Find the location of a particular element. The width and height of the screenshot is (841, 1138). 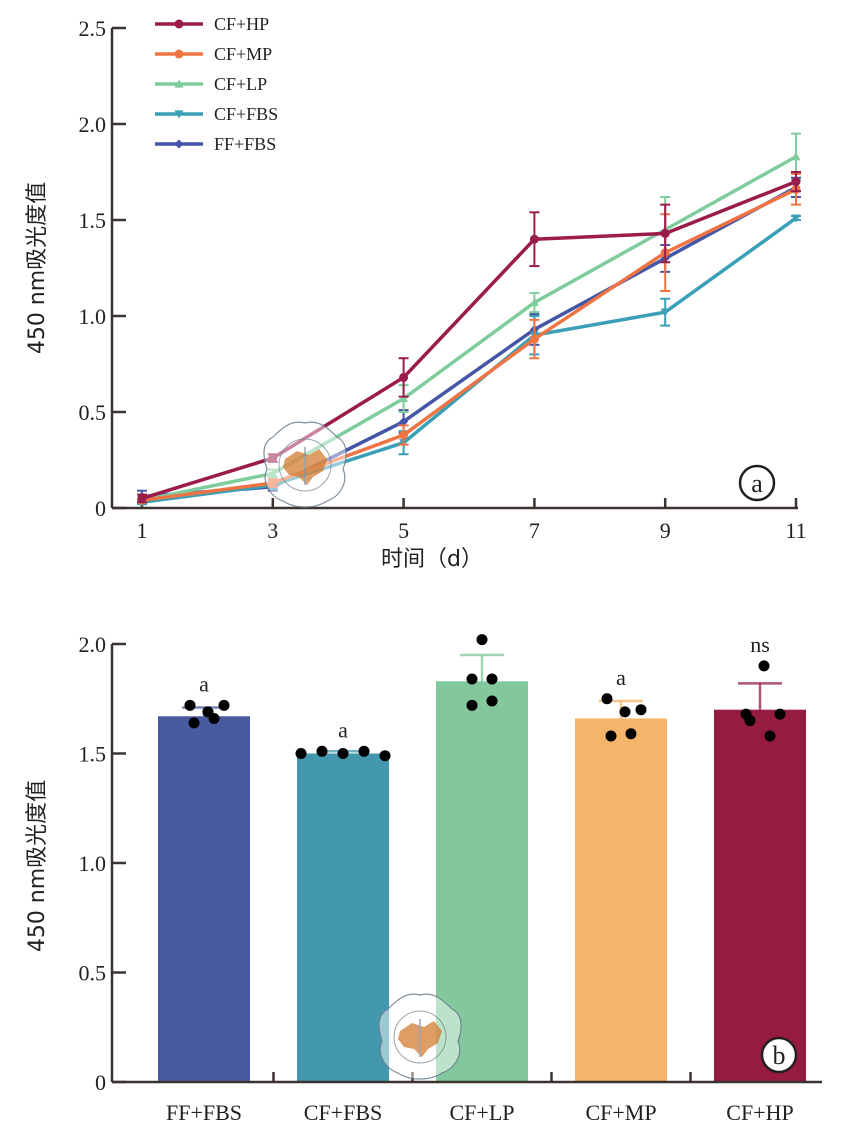

x-tick-label-a: 1 is located at coordinates (142, 530).